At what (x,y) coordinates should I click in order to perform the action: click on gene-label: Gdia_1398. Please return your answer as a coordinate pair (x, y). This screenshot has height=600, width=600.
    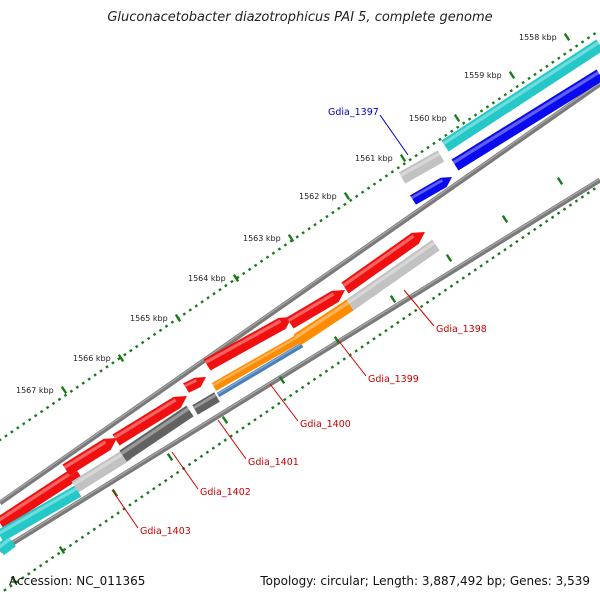
    Looking at the image, I should click on (461, 329).